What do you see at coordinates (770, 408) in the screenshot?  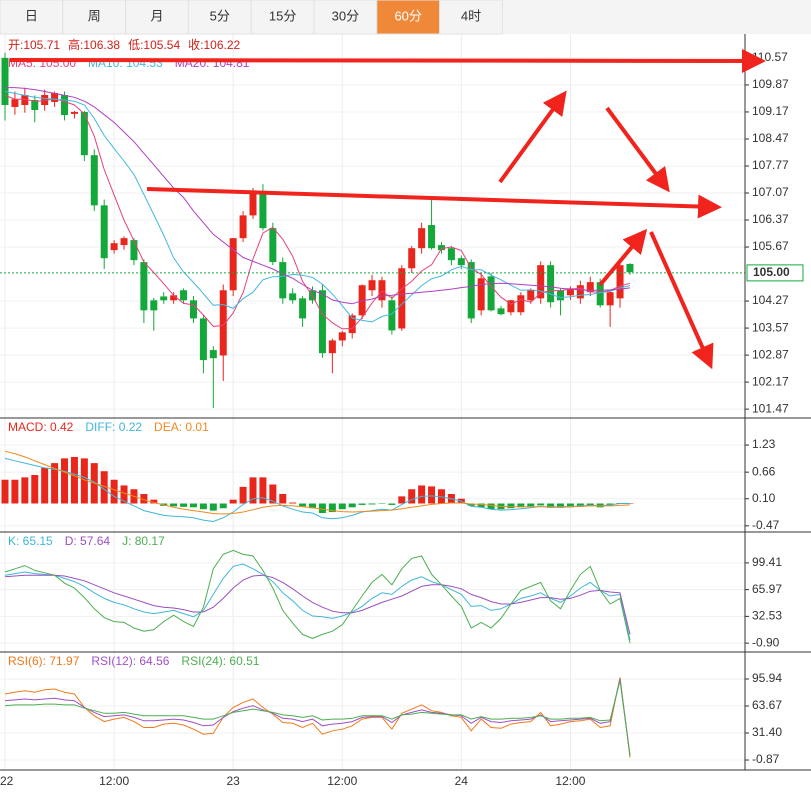 I see `y-tick-label: 101.47` at bounding box center [770, 408].